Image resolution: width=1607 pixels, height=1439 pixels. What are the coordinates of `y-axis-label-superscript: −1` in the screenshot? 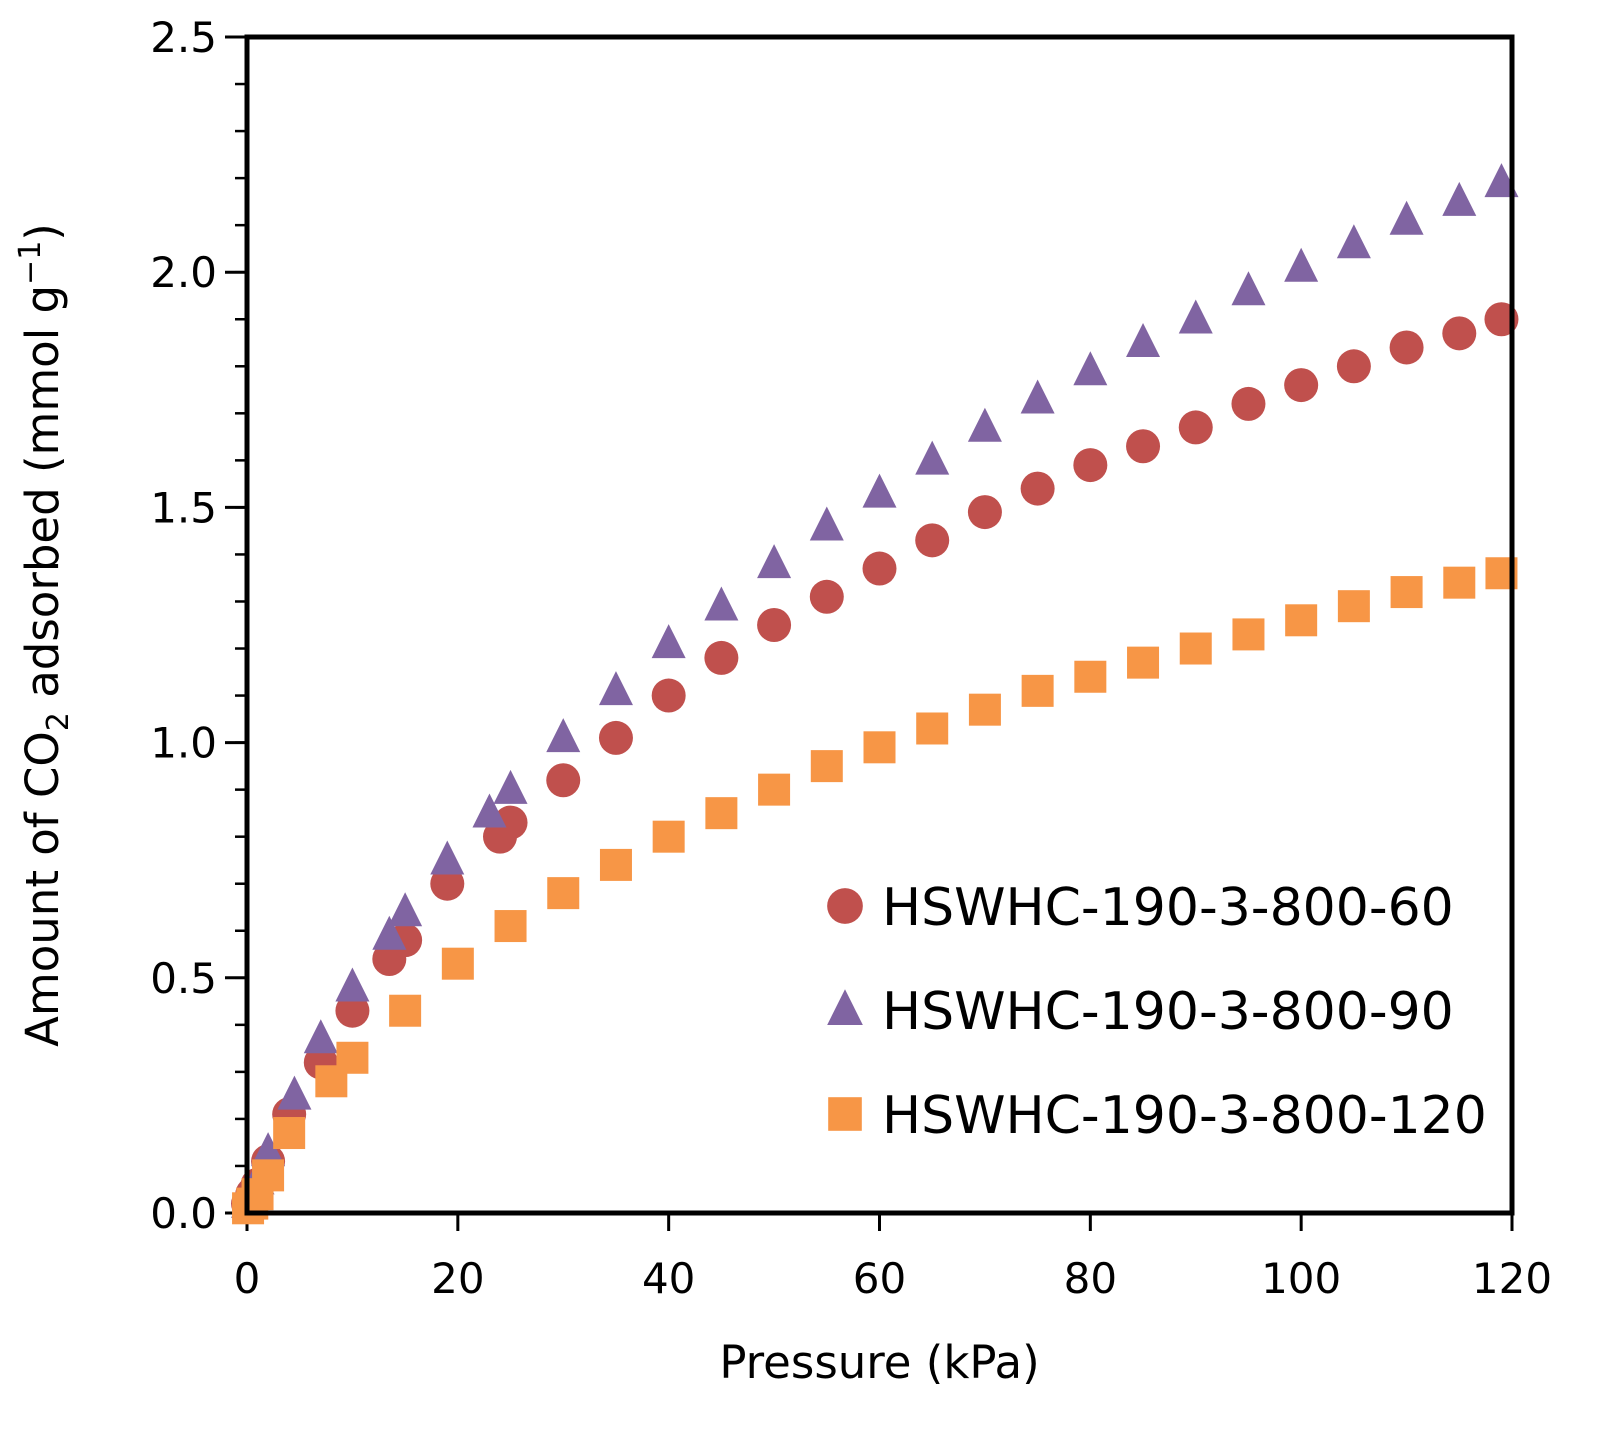 It's located at (30, 263).